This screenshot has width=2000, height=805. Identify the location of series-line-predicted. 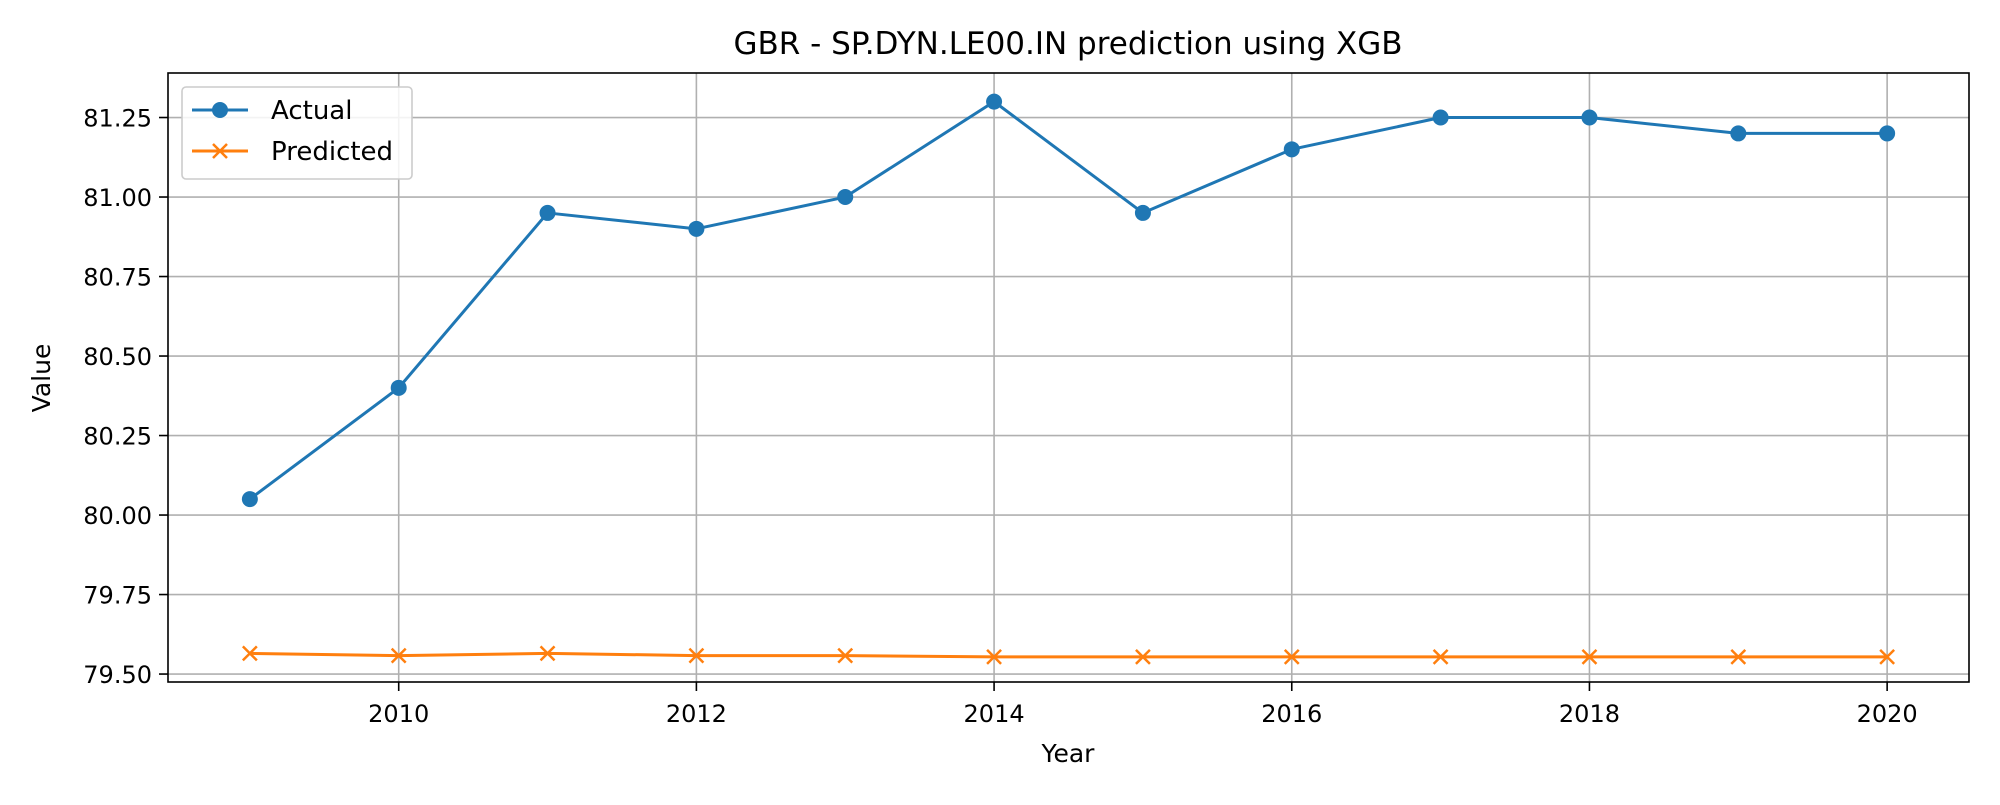
(1068, 655).